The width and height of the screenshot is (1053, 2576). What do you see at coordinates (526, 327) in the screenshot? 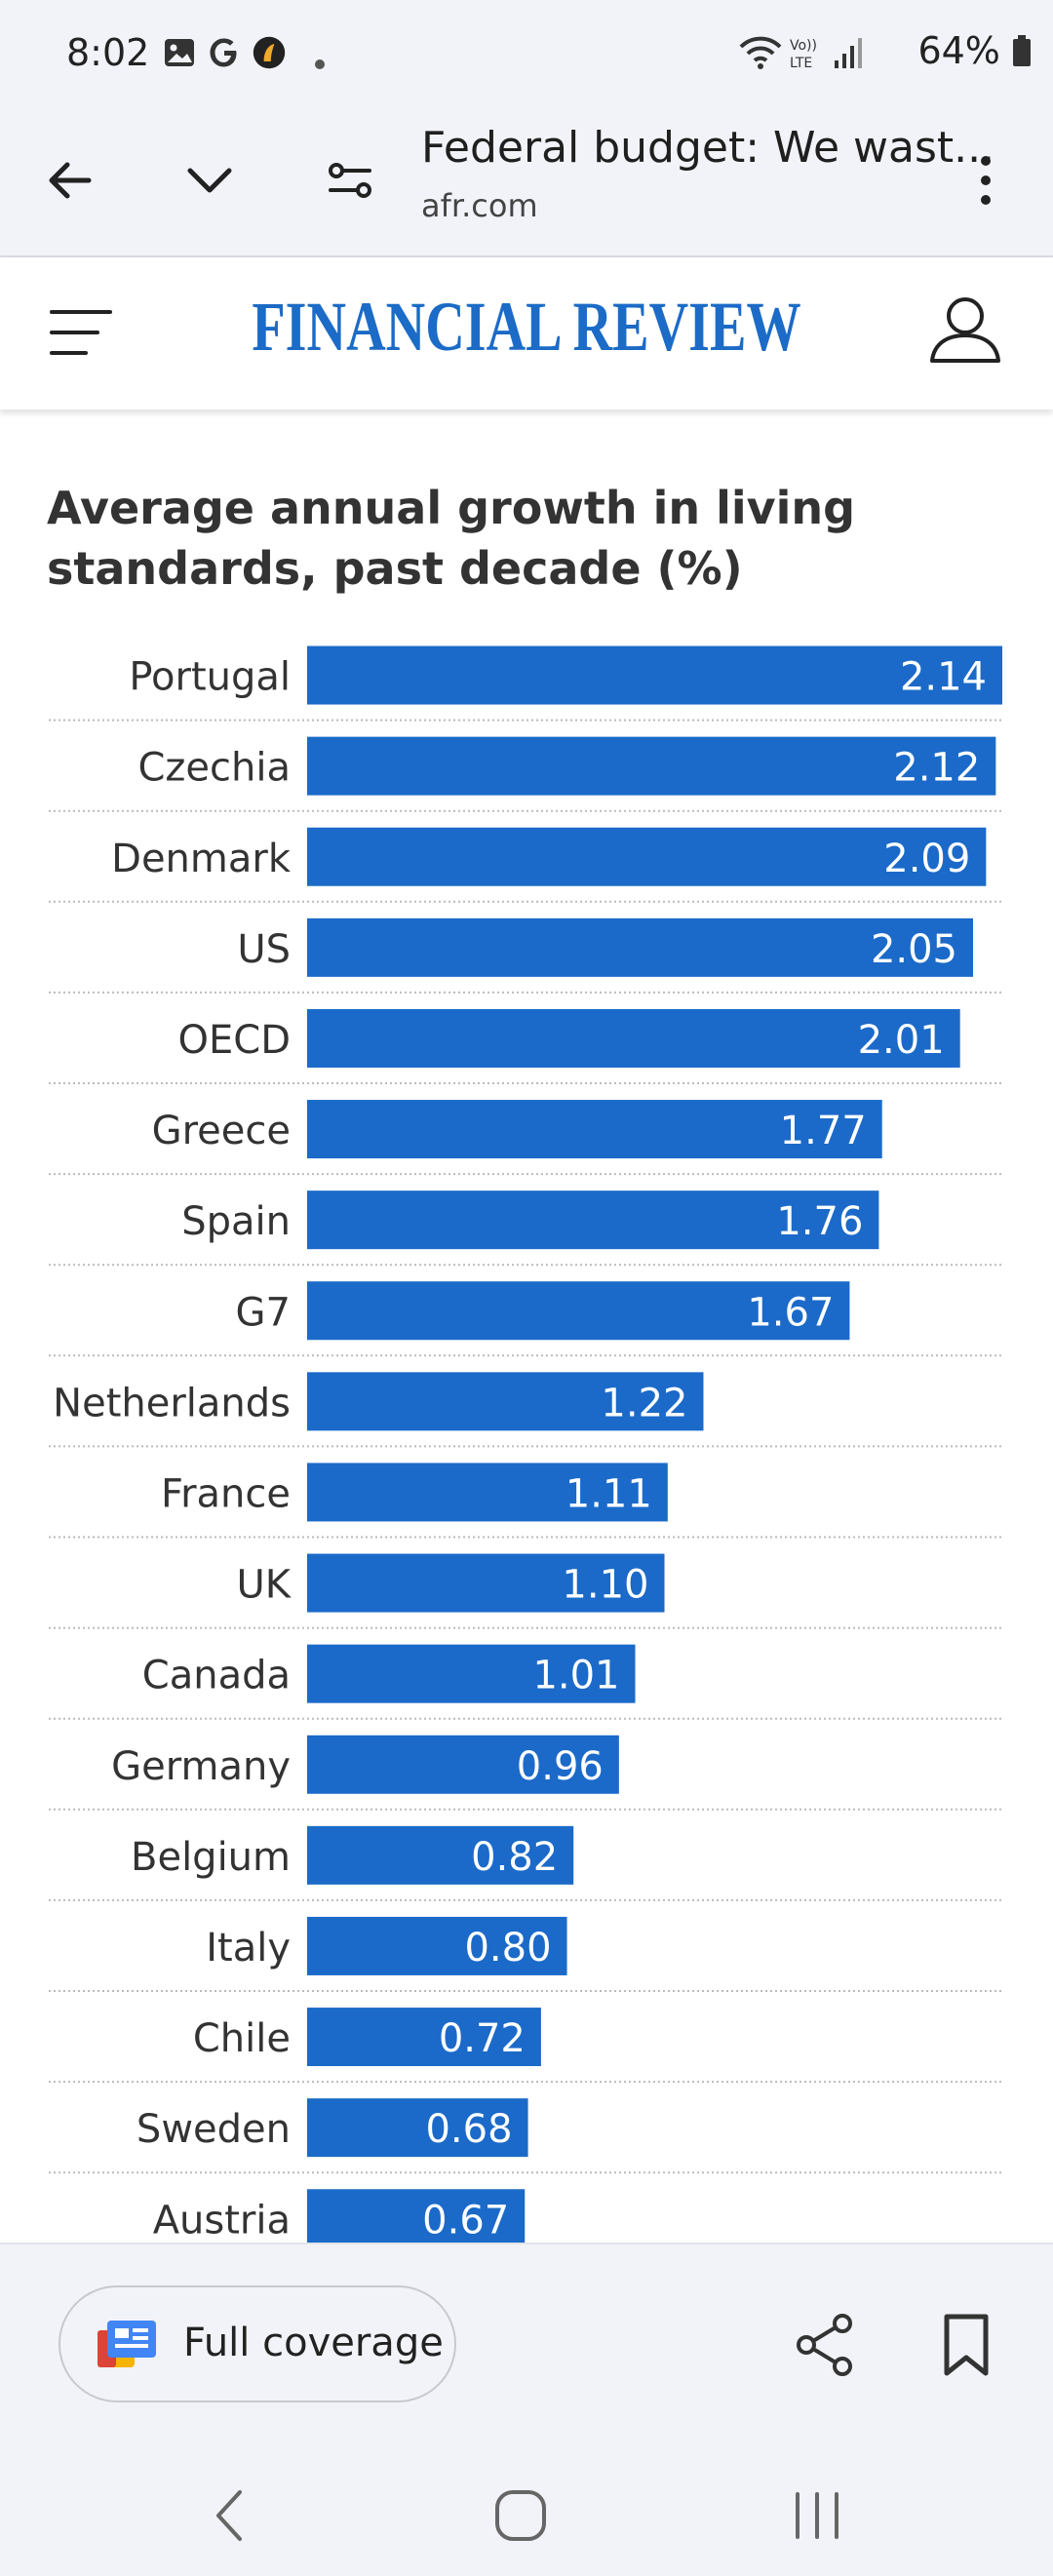
I see `site-logo: FINANCIAL REVIEW` at bounding box center [526, 327].